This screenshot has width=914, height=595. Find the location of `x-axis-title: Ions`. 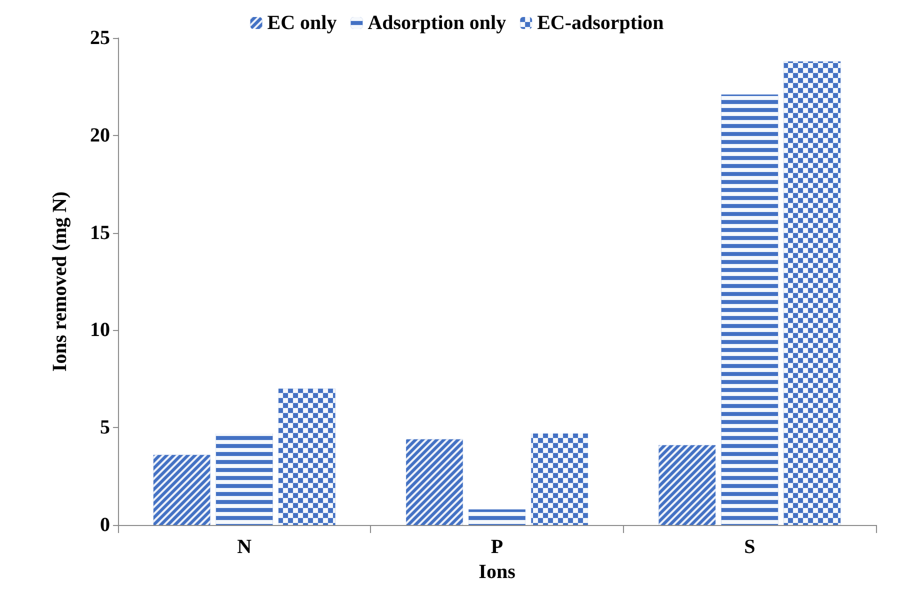

x-axis-title: Ions is located at coordinates (497, 571).